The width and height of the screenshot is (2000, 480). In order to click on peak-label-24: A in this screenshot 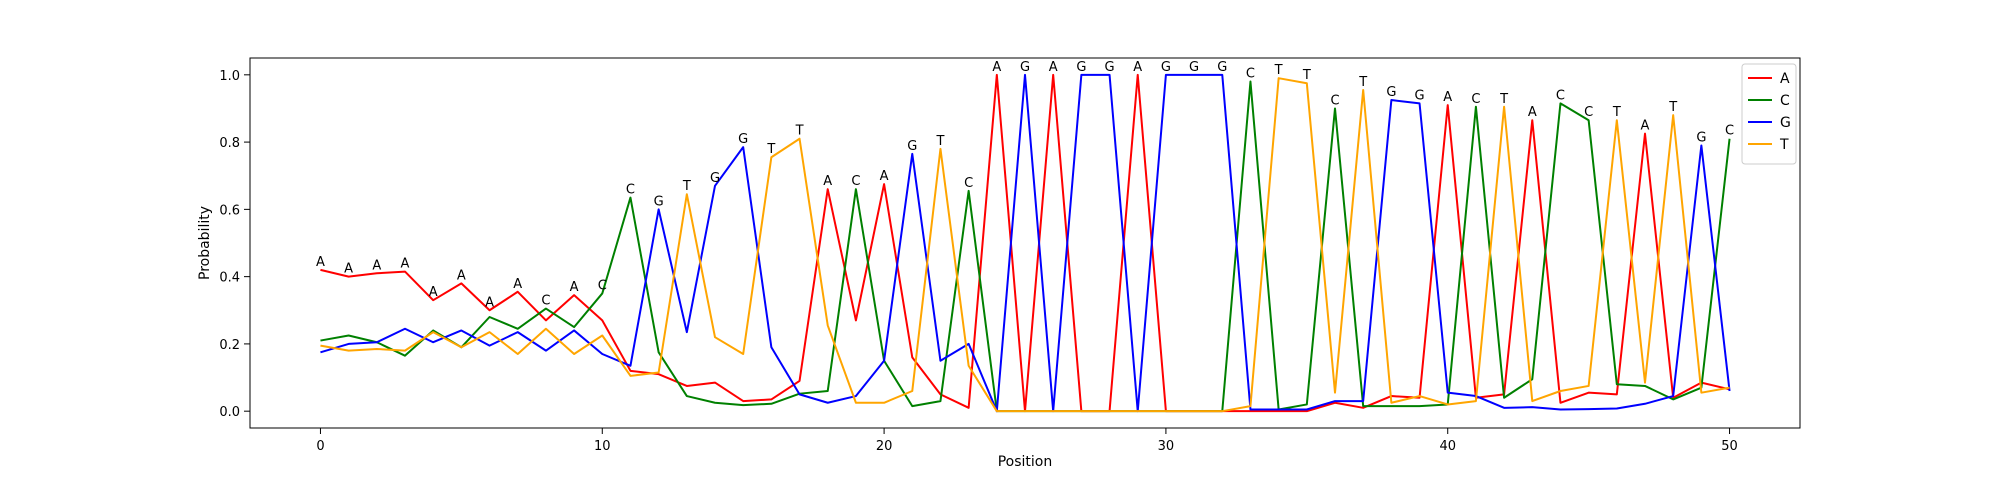, I will do `click(996, 67)`.